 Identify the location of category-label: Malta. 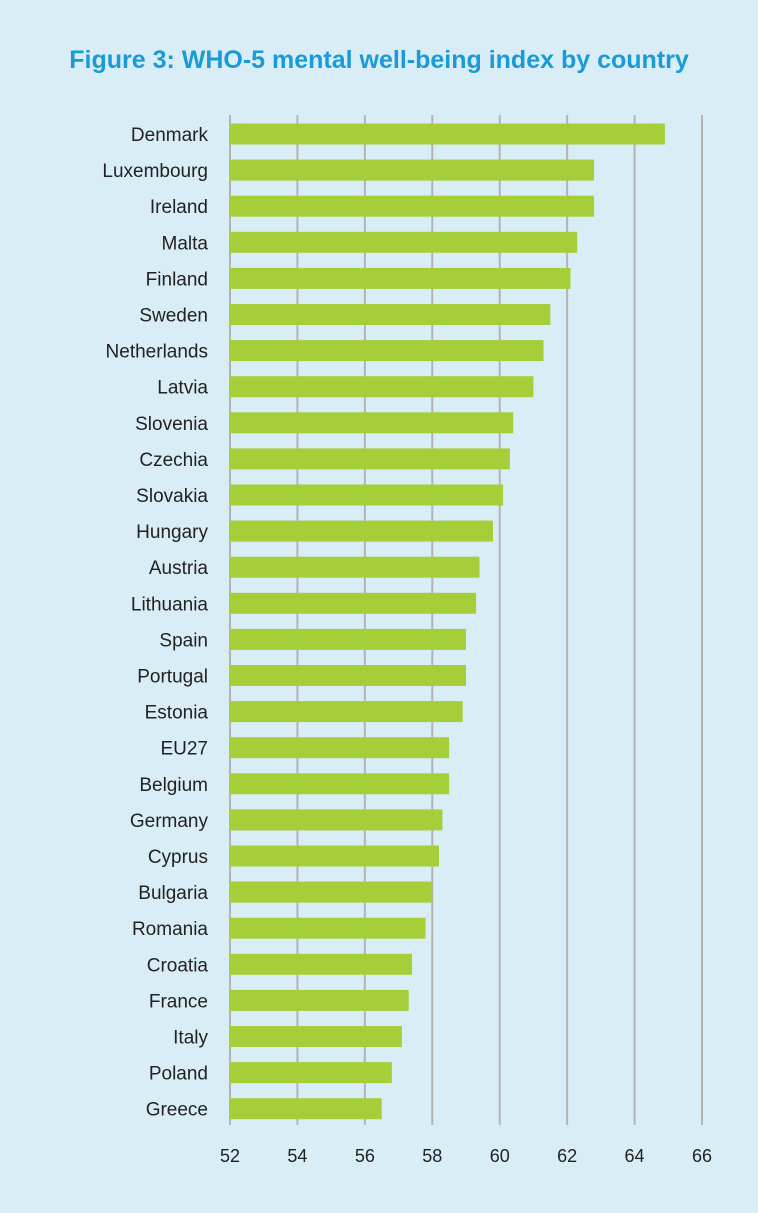
(185, 243).